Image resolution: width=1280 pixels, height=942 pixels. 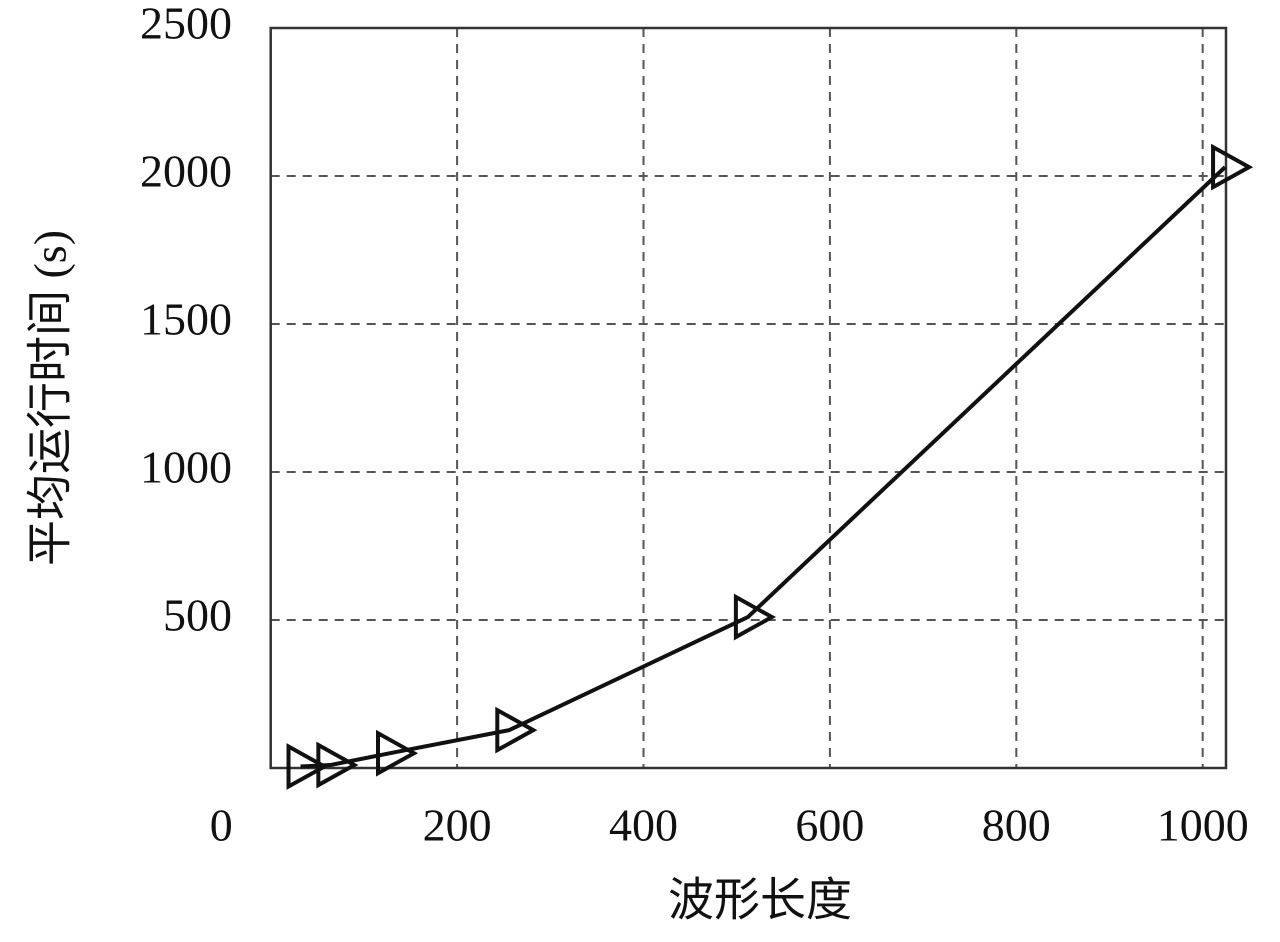 I want to click on x-tick-label: 400, so click(x=643, y=825).